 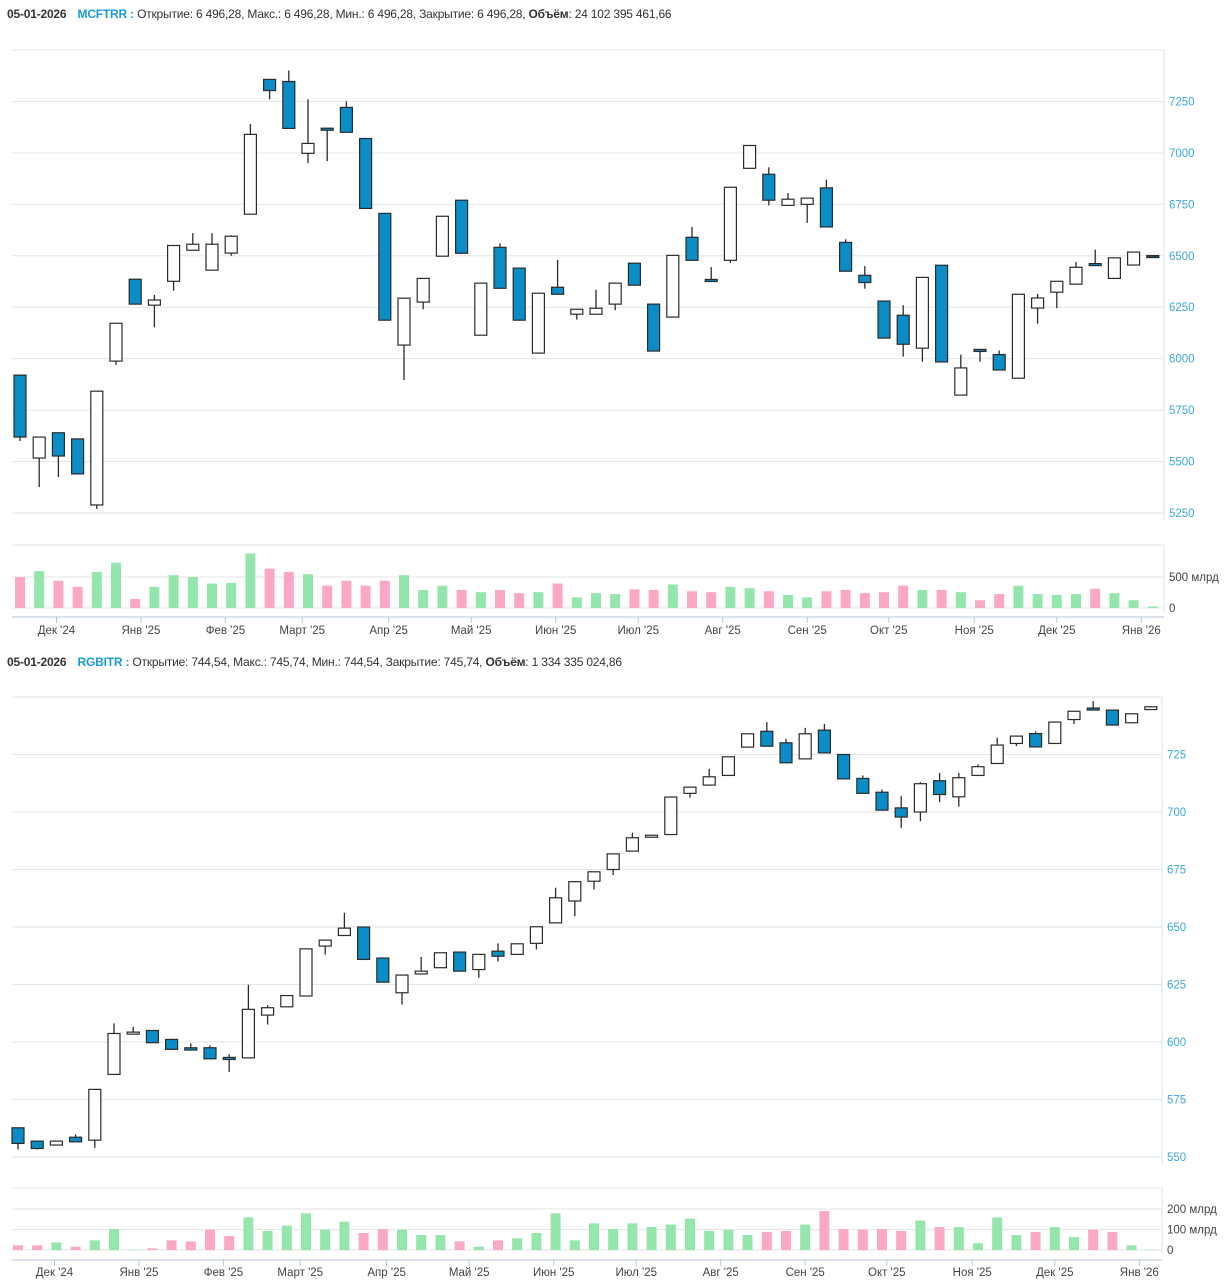 I want to click on header-ticker: RGBITR :, so click(x=103, y=662).